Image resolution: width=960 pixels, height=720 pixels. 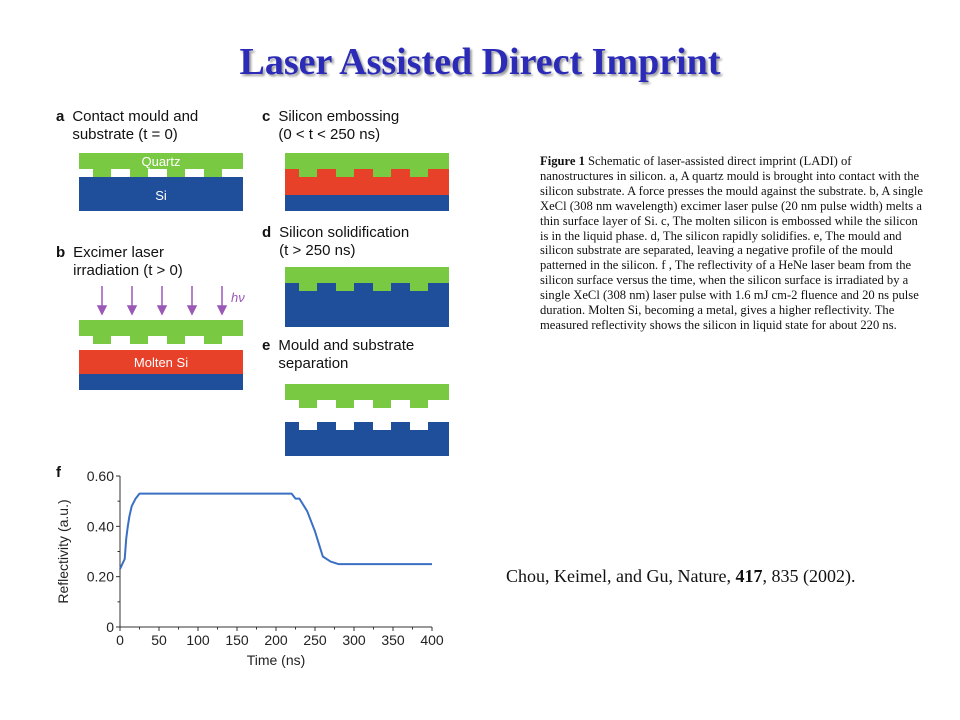 What do you see at coordinates (276, 660) in the screenshot?
I see `x-axis-label: Time (ns)` at bounding box center [276, 660].